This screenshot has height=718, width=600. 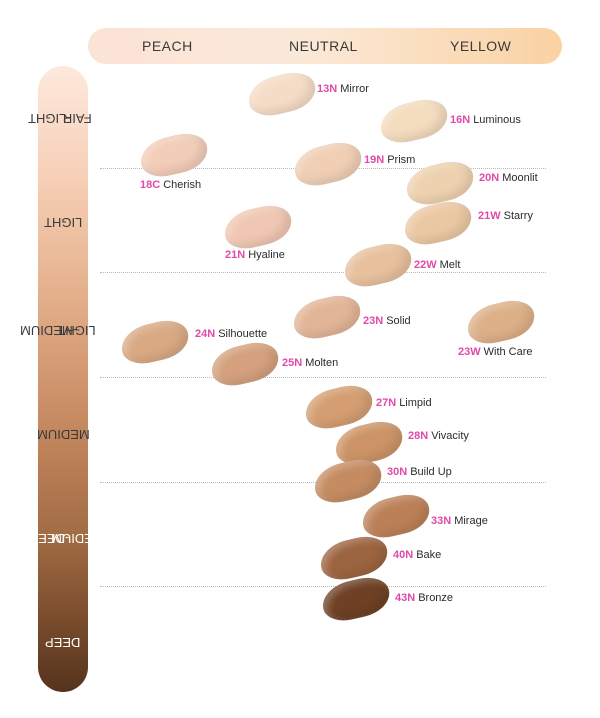 I want to click on depth-label: DEEP, so click(x=63, y=642).